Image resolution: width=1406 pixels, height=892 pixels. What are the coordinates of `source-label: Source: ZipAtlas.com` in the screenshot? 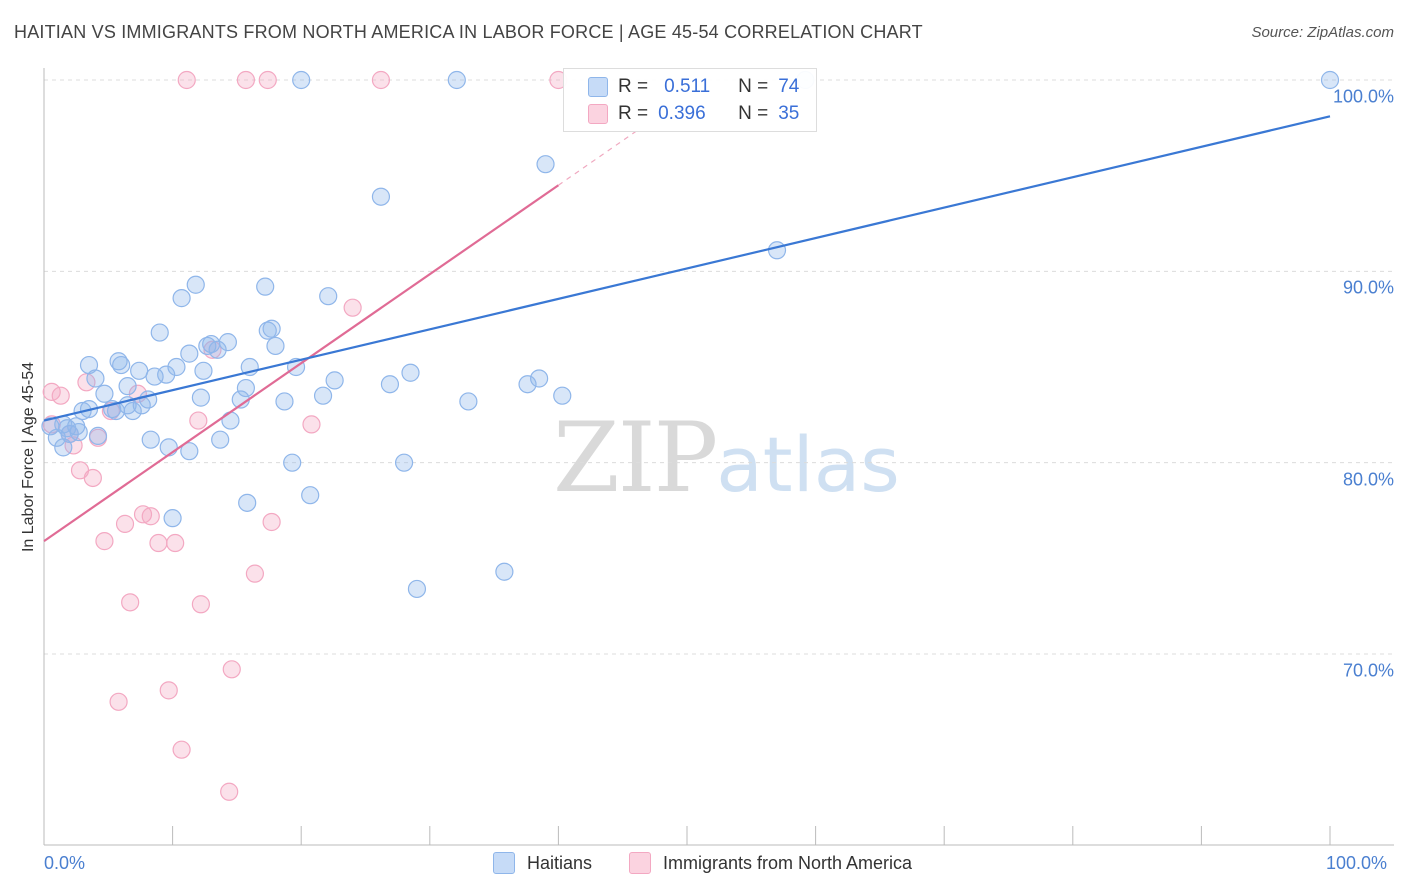 It's located at (1322, 32).